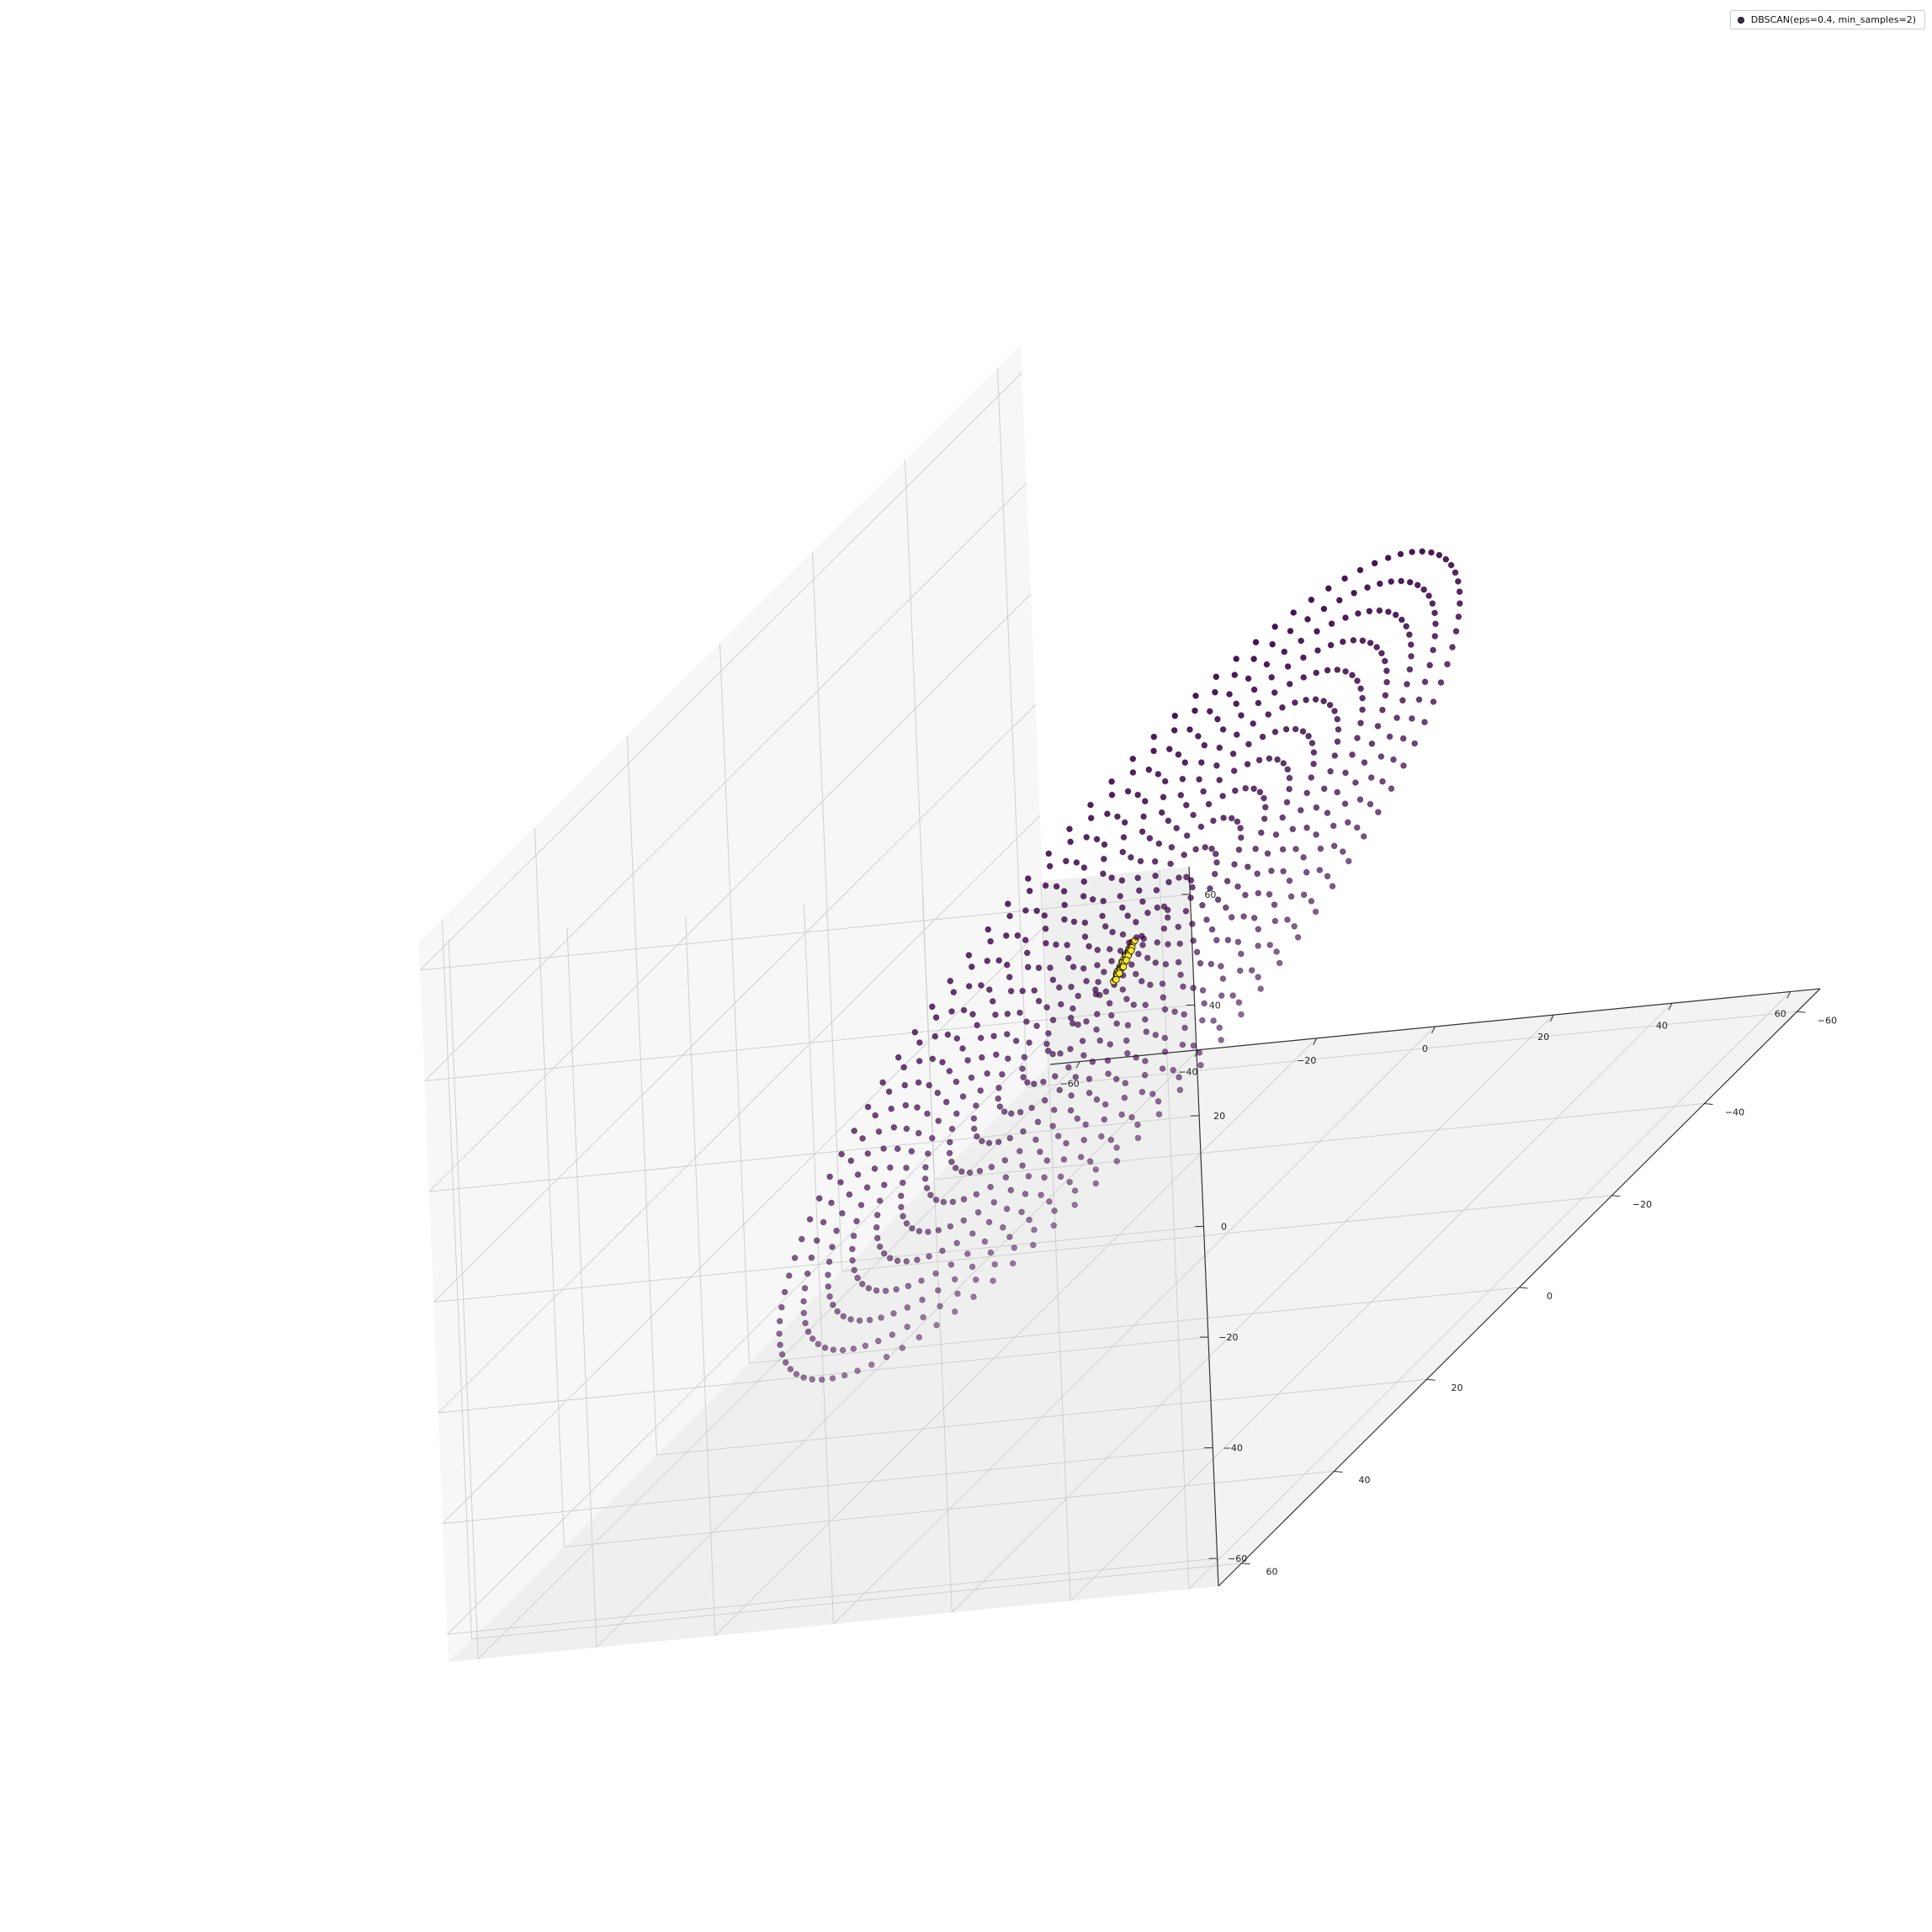 This screenshot has height=1932, width=1932. I want to click on grid-back-z, so click(805, 932).